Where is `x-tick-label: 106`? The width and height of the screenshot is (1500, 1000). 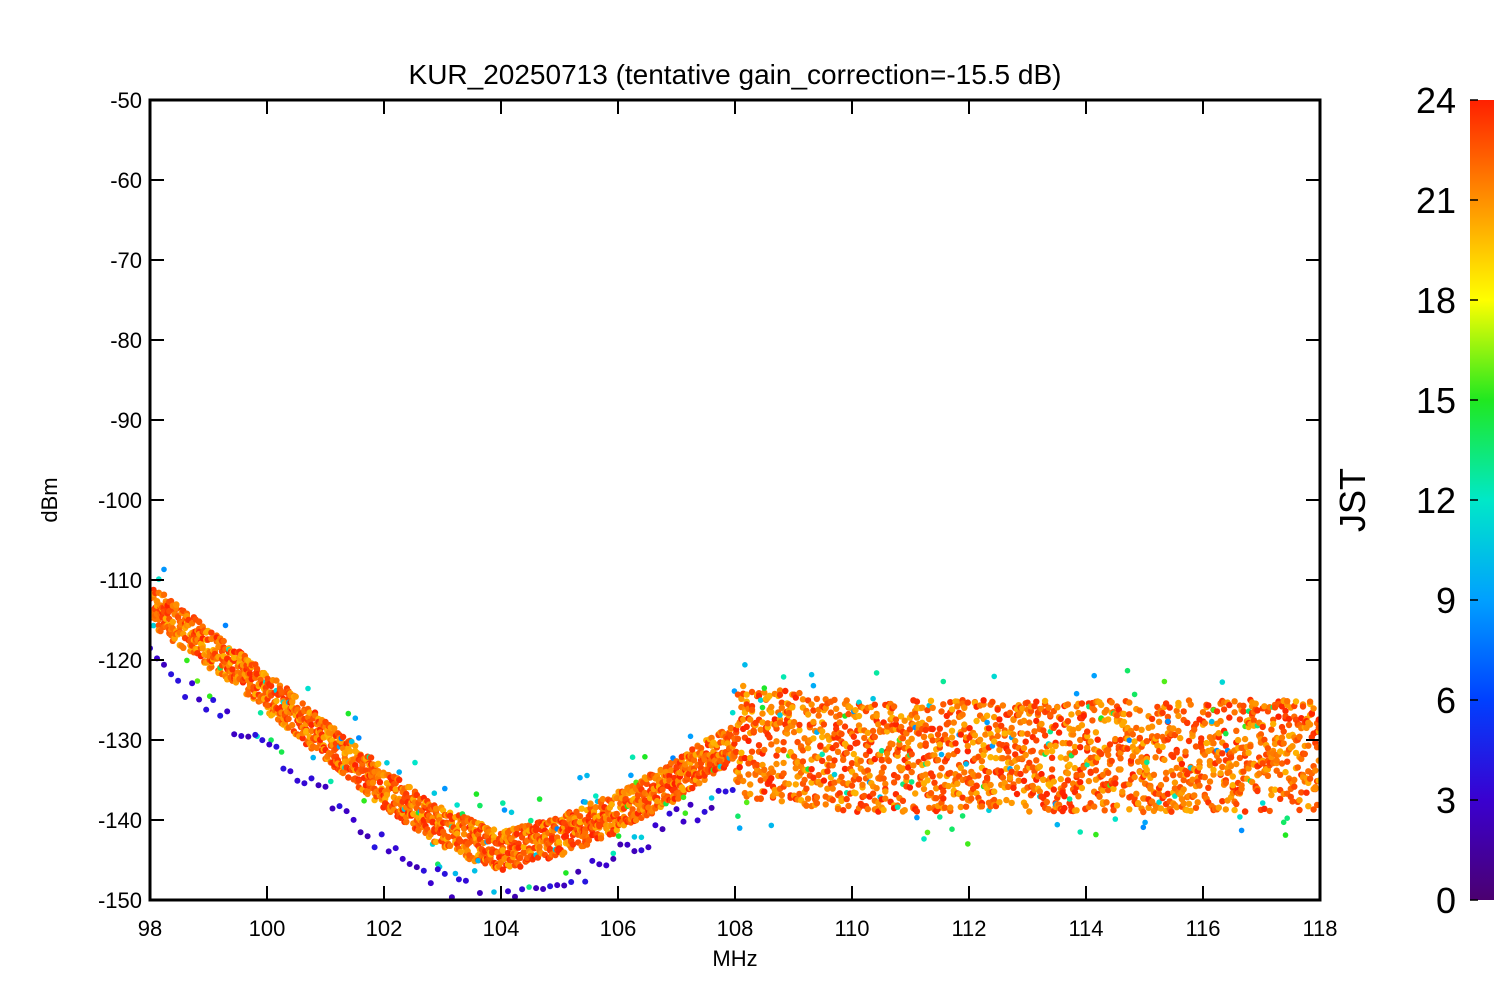 x-tick-label: 106 is located at coordinates (618, 928).